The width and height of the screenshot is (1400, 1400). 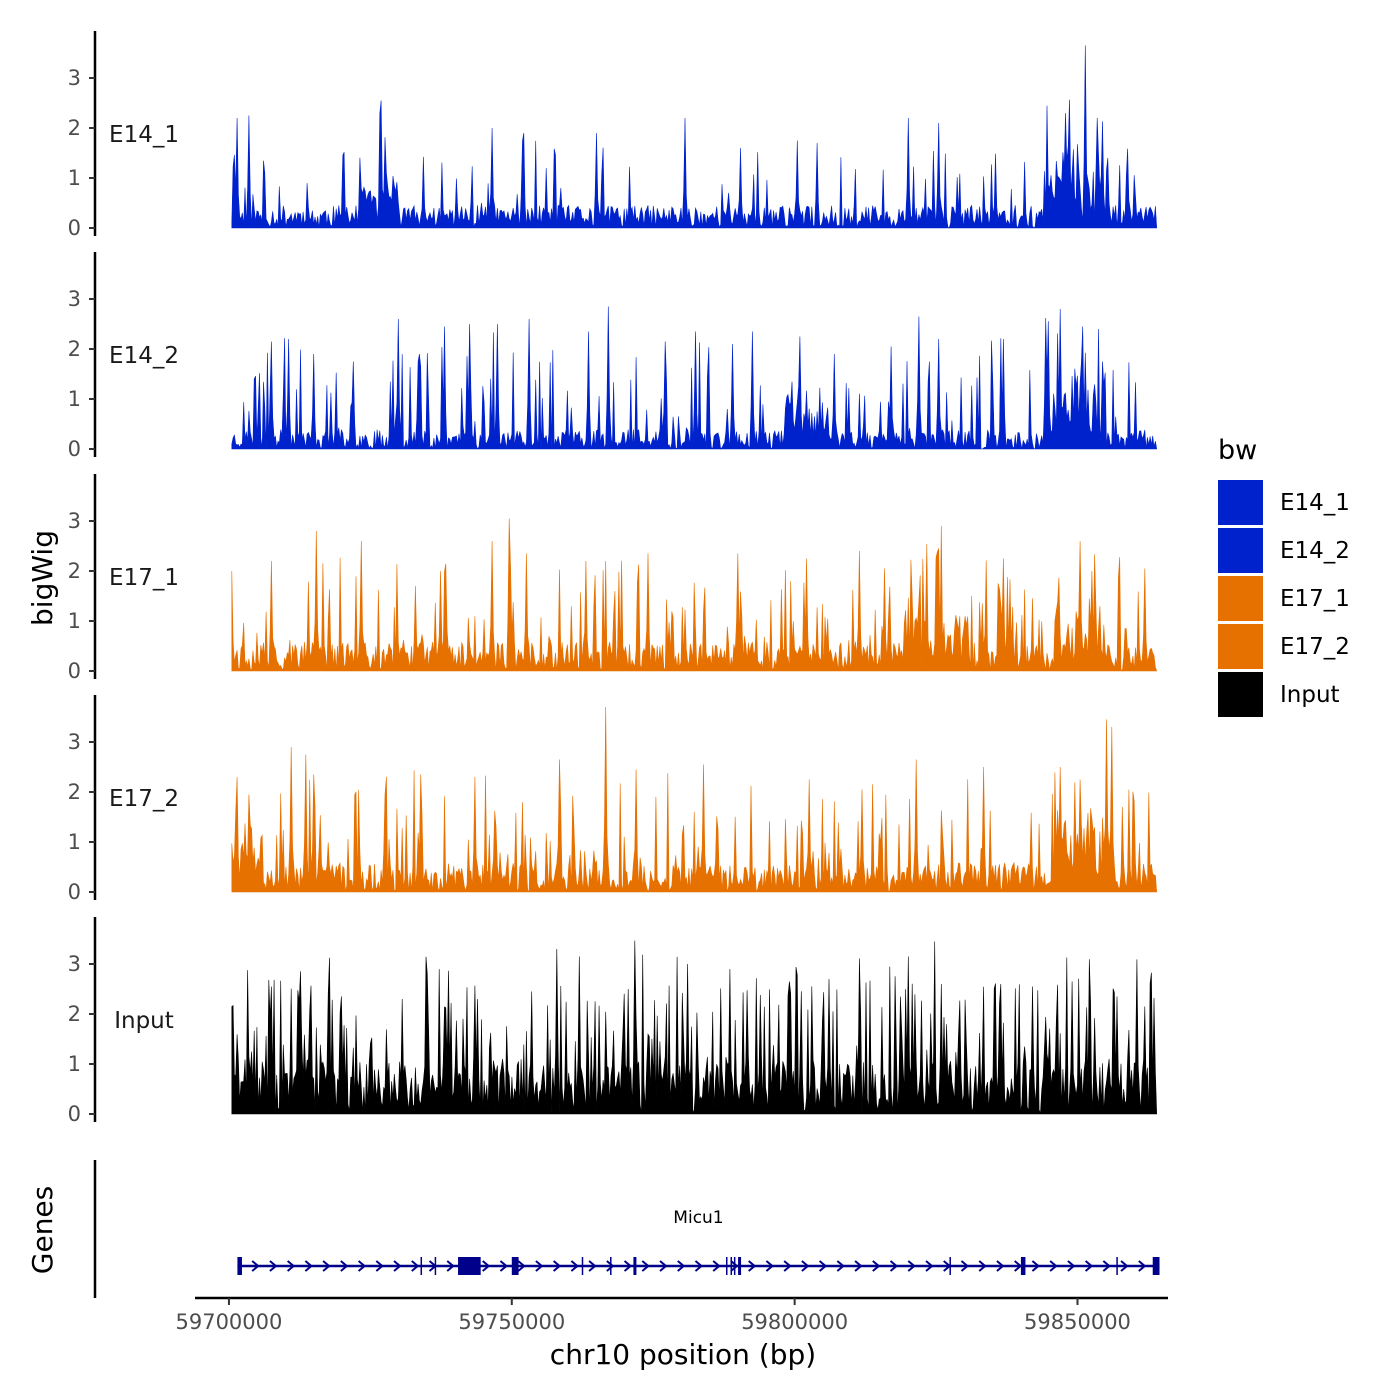 I want to click on track-label: E17_1, so click(x=144, y=578).